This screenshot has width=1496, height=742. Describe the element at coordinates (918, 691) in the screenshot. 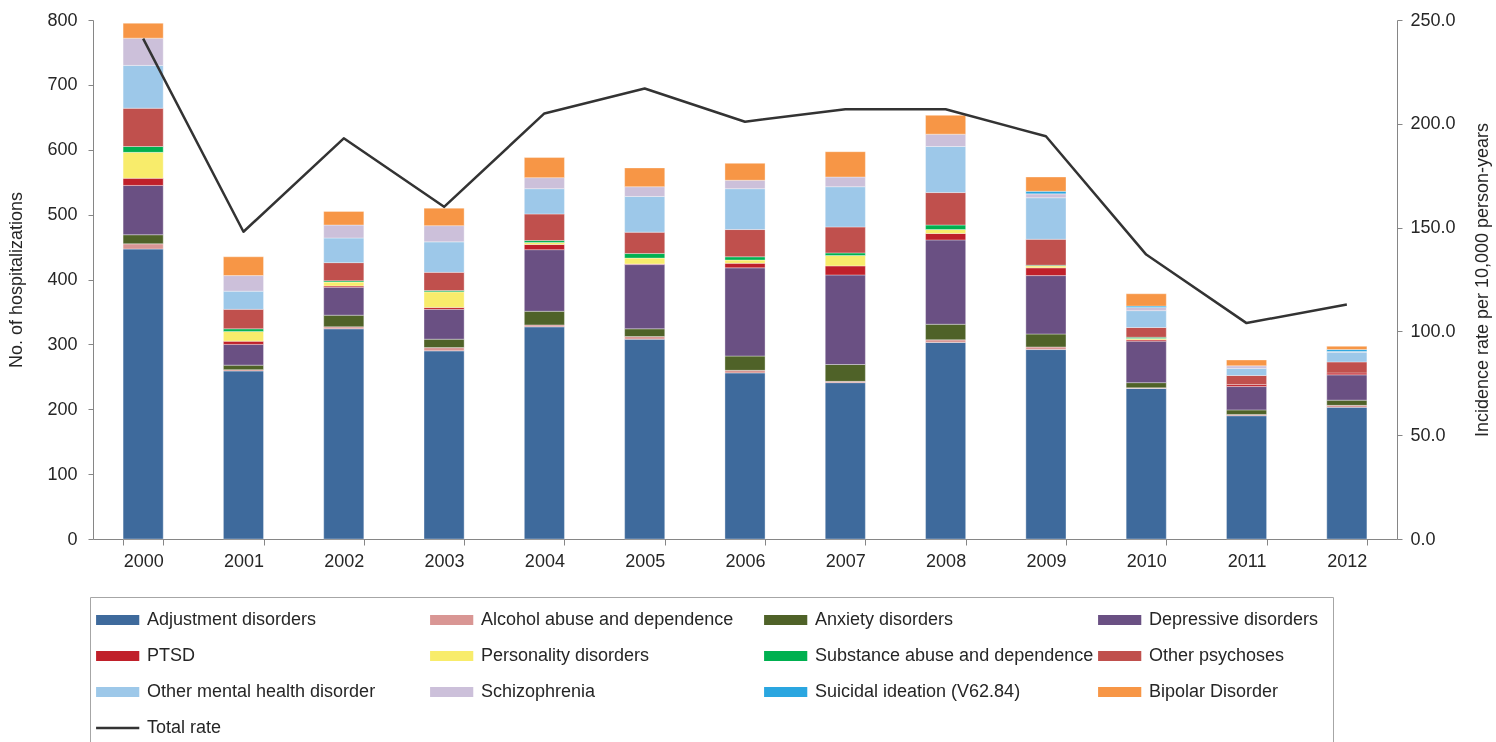

I see `legend-label: Suicidal ideation (V62.84)` at that location.